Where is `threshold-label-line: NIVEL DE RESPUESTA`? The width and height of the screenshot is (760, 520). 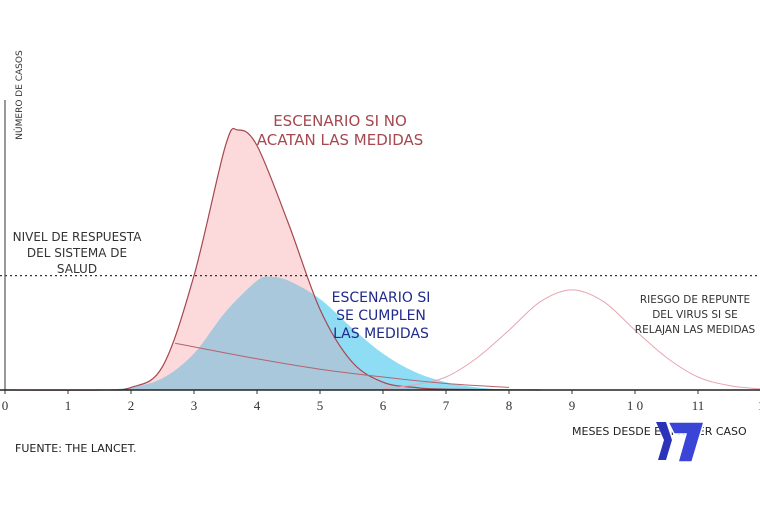 threshold-label-line: NIVEL DE RESPUESTA is located at coordinates (77, 237).